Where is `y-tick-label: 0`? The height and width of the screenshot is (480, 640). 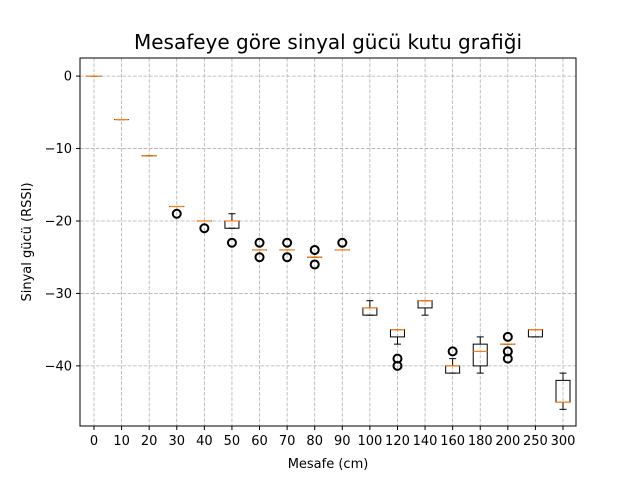 y-tick-label: 0 is located at coordinates (68, 77).